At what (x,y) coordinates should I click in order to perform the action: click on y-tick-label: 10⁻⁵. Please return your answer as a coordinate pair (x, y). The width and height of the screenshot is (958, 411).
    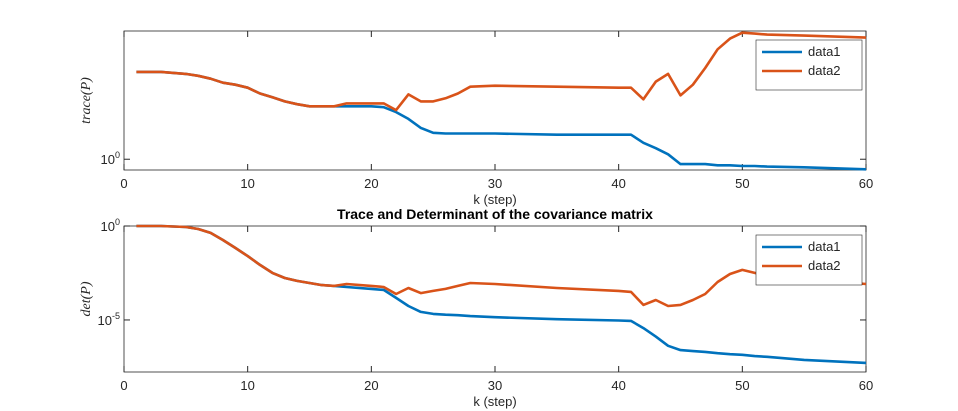
    Looking at the image, I should click on (109, 319).